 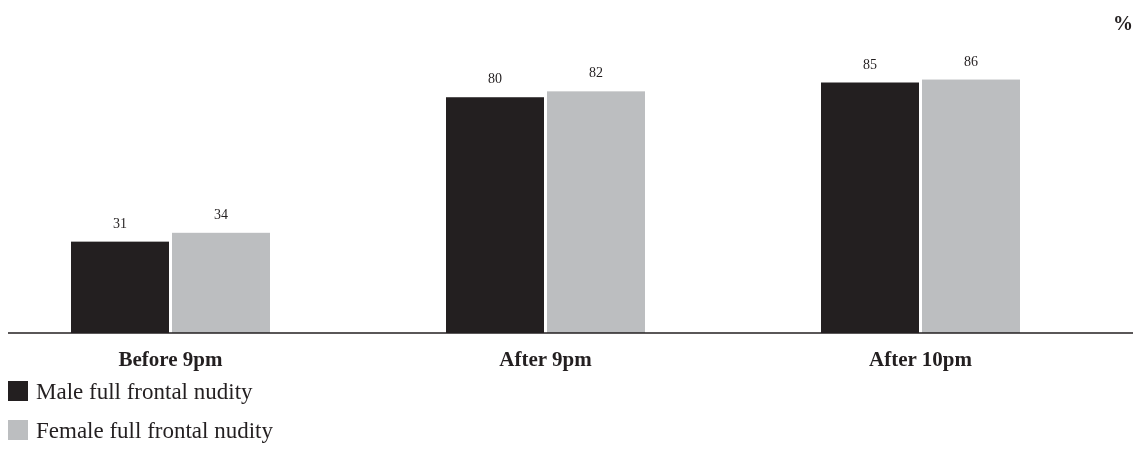 I want to click on legend-label: Female full frontal nudity, so click(x=155, y=430).